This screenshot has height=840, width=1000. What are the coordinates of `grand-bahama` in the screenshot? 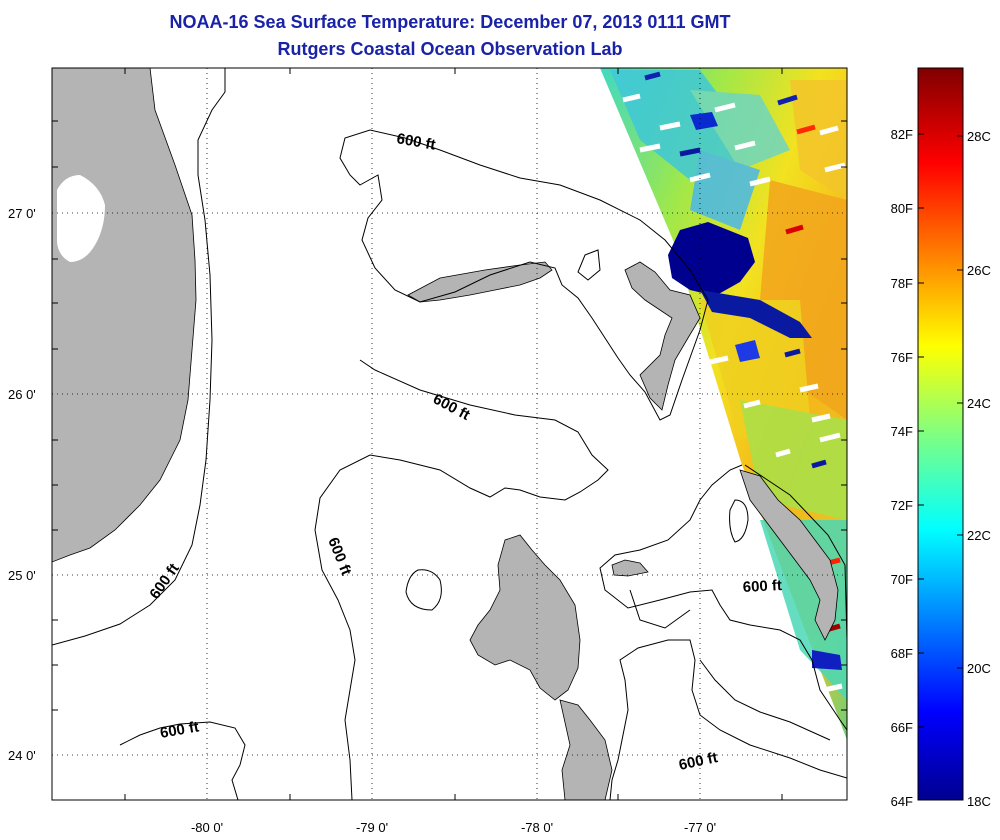 It's located at (480, 282).